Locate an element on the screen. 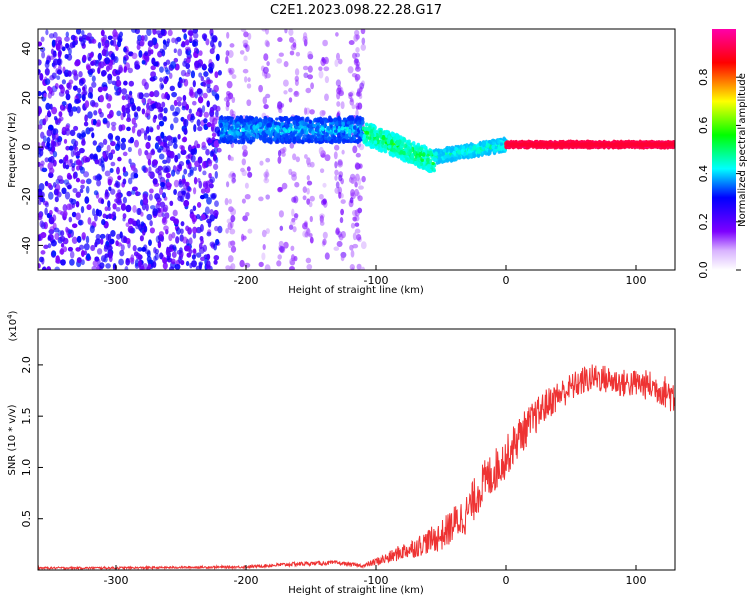 Image resolution: width=750 pixels, height=600 pixels. y-tick-label: 0.5 is located at coordinates (26, 519).